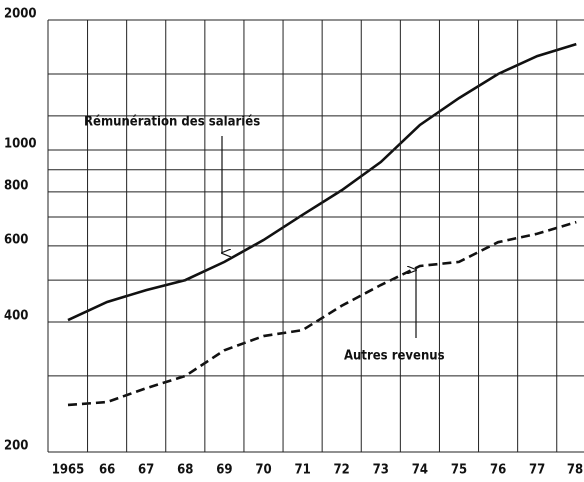  I want to click on x-tick-label: 76, so click(498, 470).